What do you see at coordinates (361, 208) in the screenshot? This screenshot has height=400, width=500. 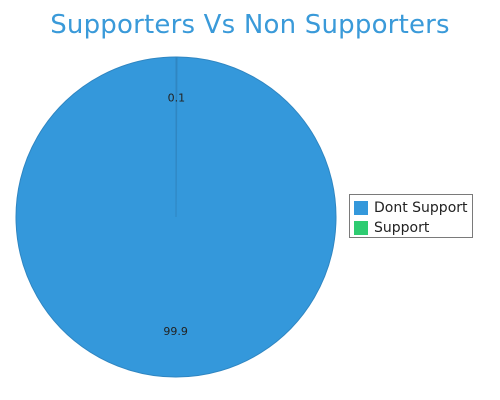 I see `legend-swatch-dont-support` at bounding box center [361, 208].